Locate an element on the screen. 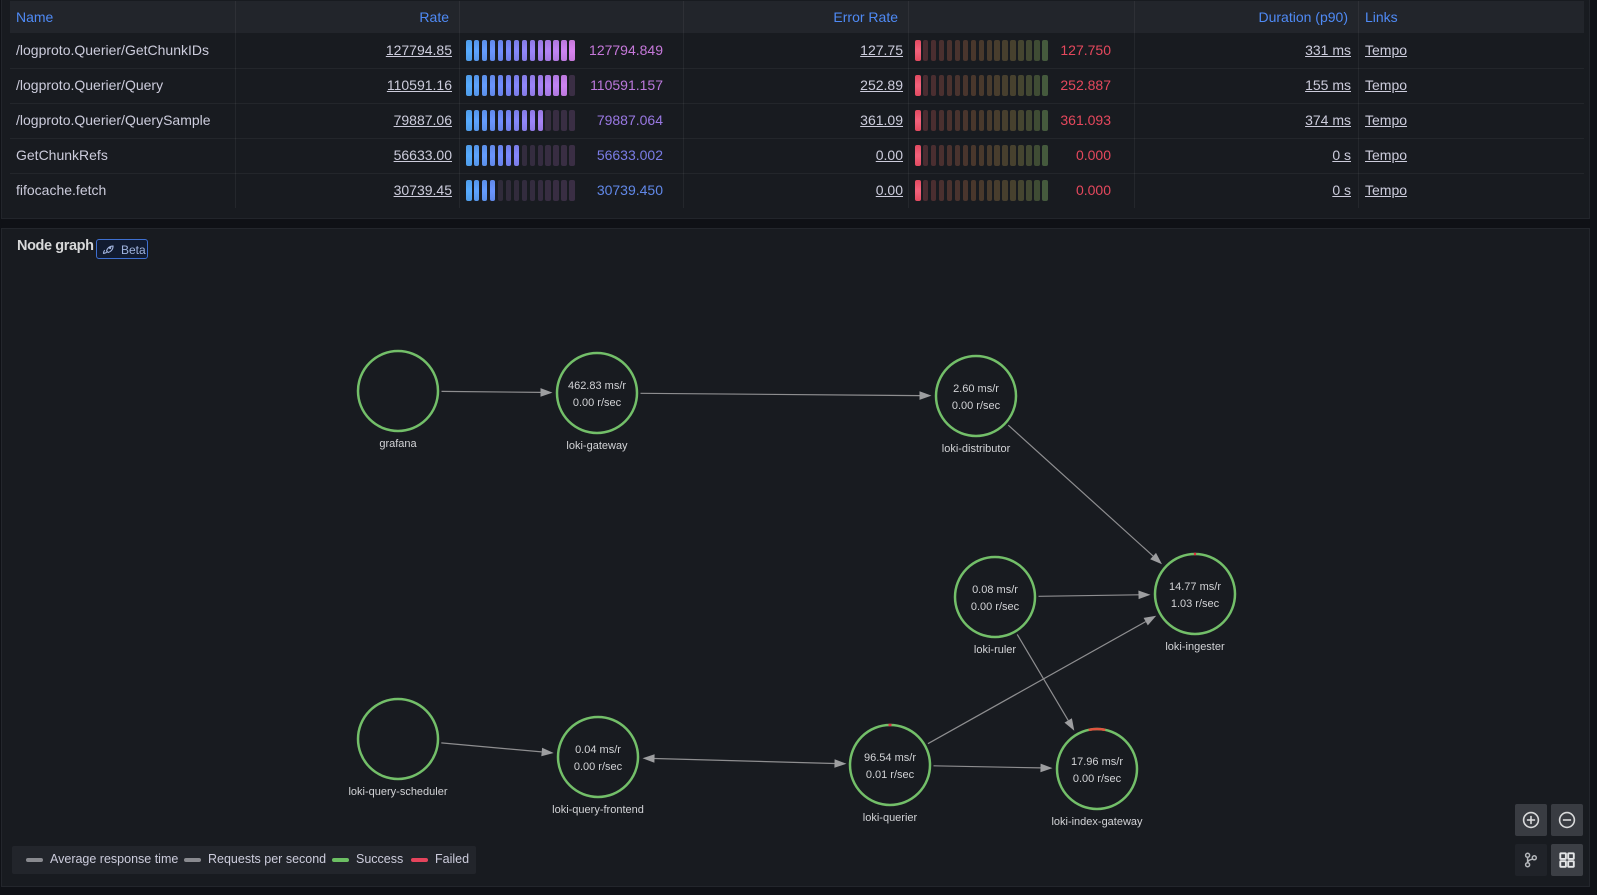  svg-text: 0.01 r/sec is located at coordinates (890, 775).